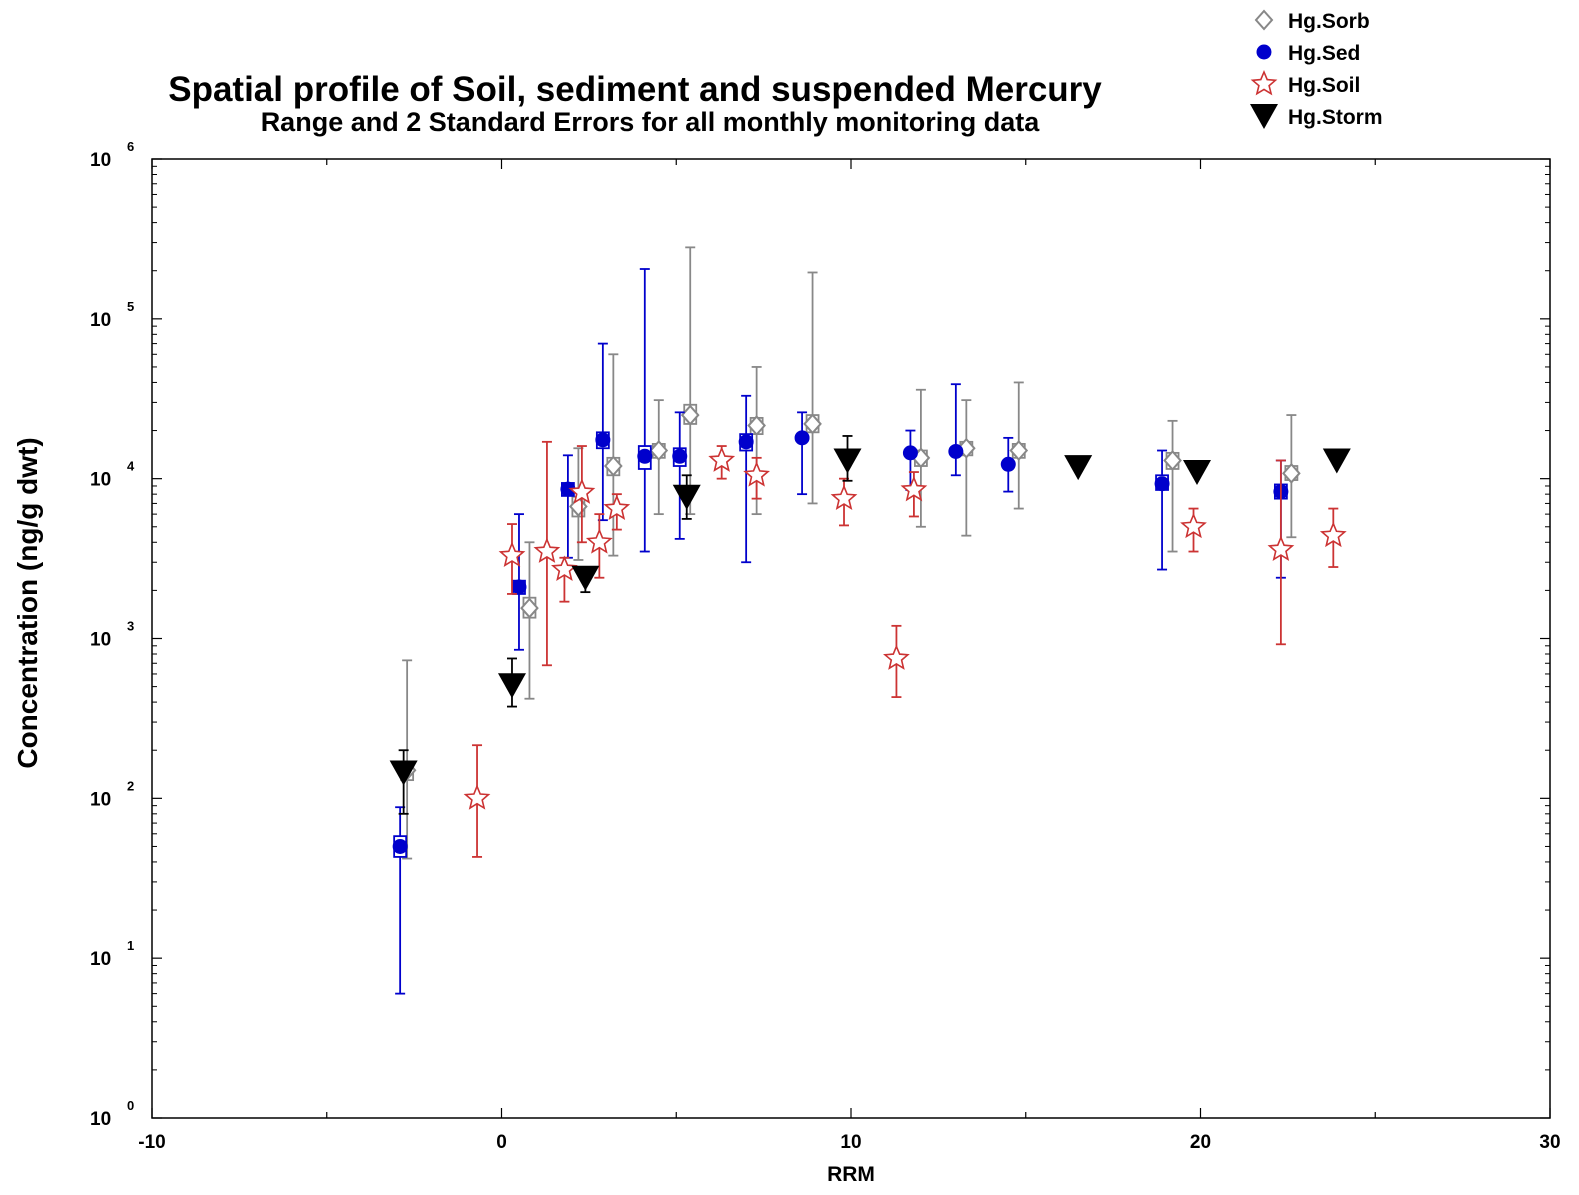  What do you see at coordinates (151, 1142) in the screenshot?
I see `x-tick-label: -10` at bounding box center [151, 1142].